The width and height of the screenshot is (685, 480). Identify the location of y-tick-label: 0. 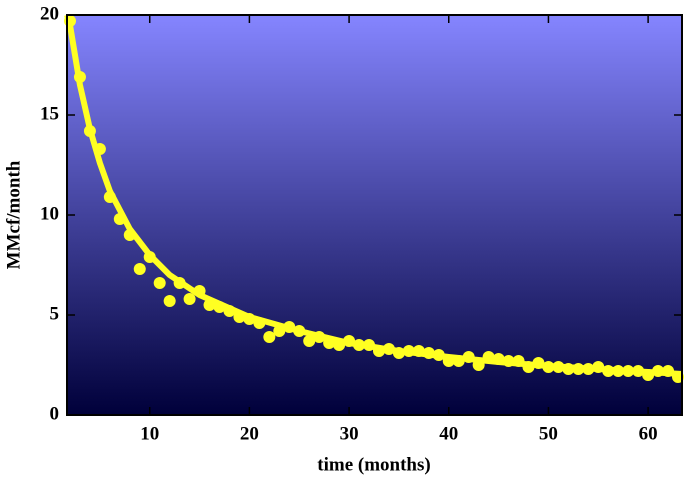
(55, 413).